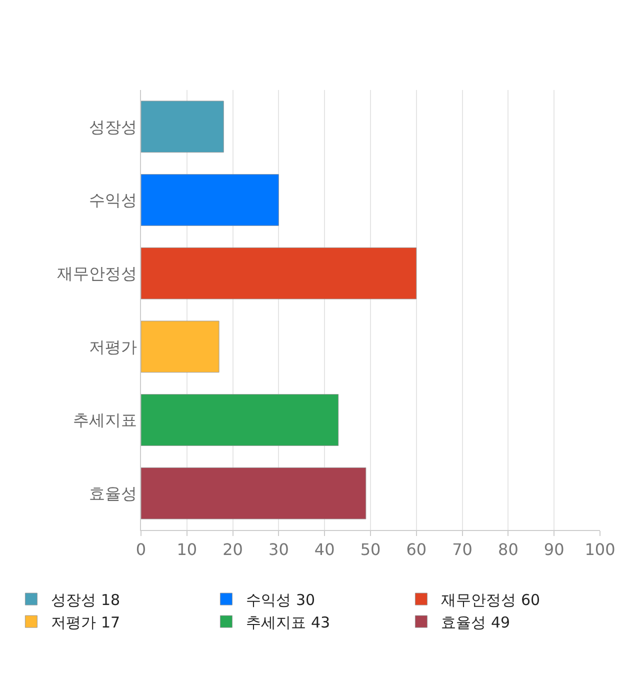  Describe the element at coordinates (416, 550) in the screenshot. I see `x-tick-label: 60` at that location.